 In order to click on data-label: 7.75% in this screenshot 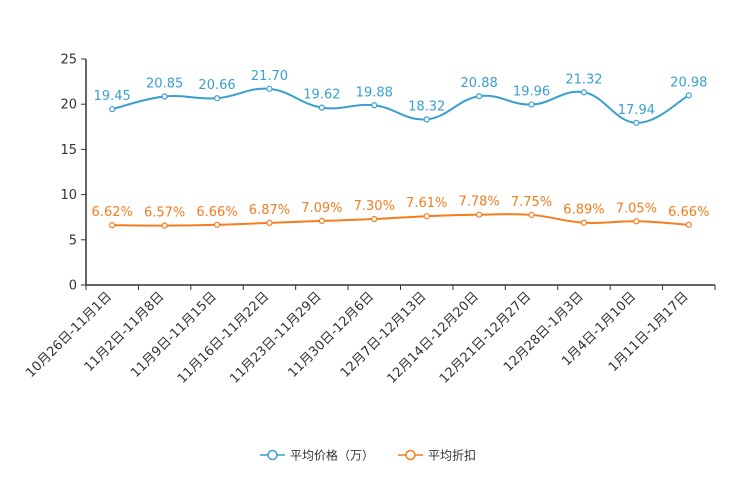, I will do `click(531, 202)`.